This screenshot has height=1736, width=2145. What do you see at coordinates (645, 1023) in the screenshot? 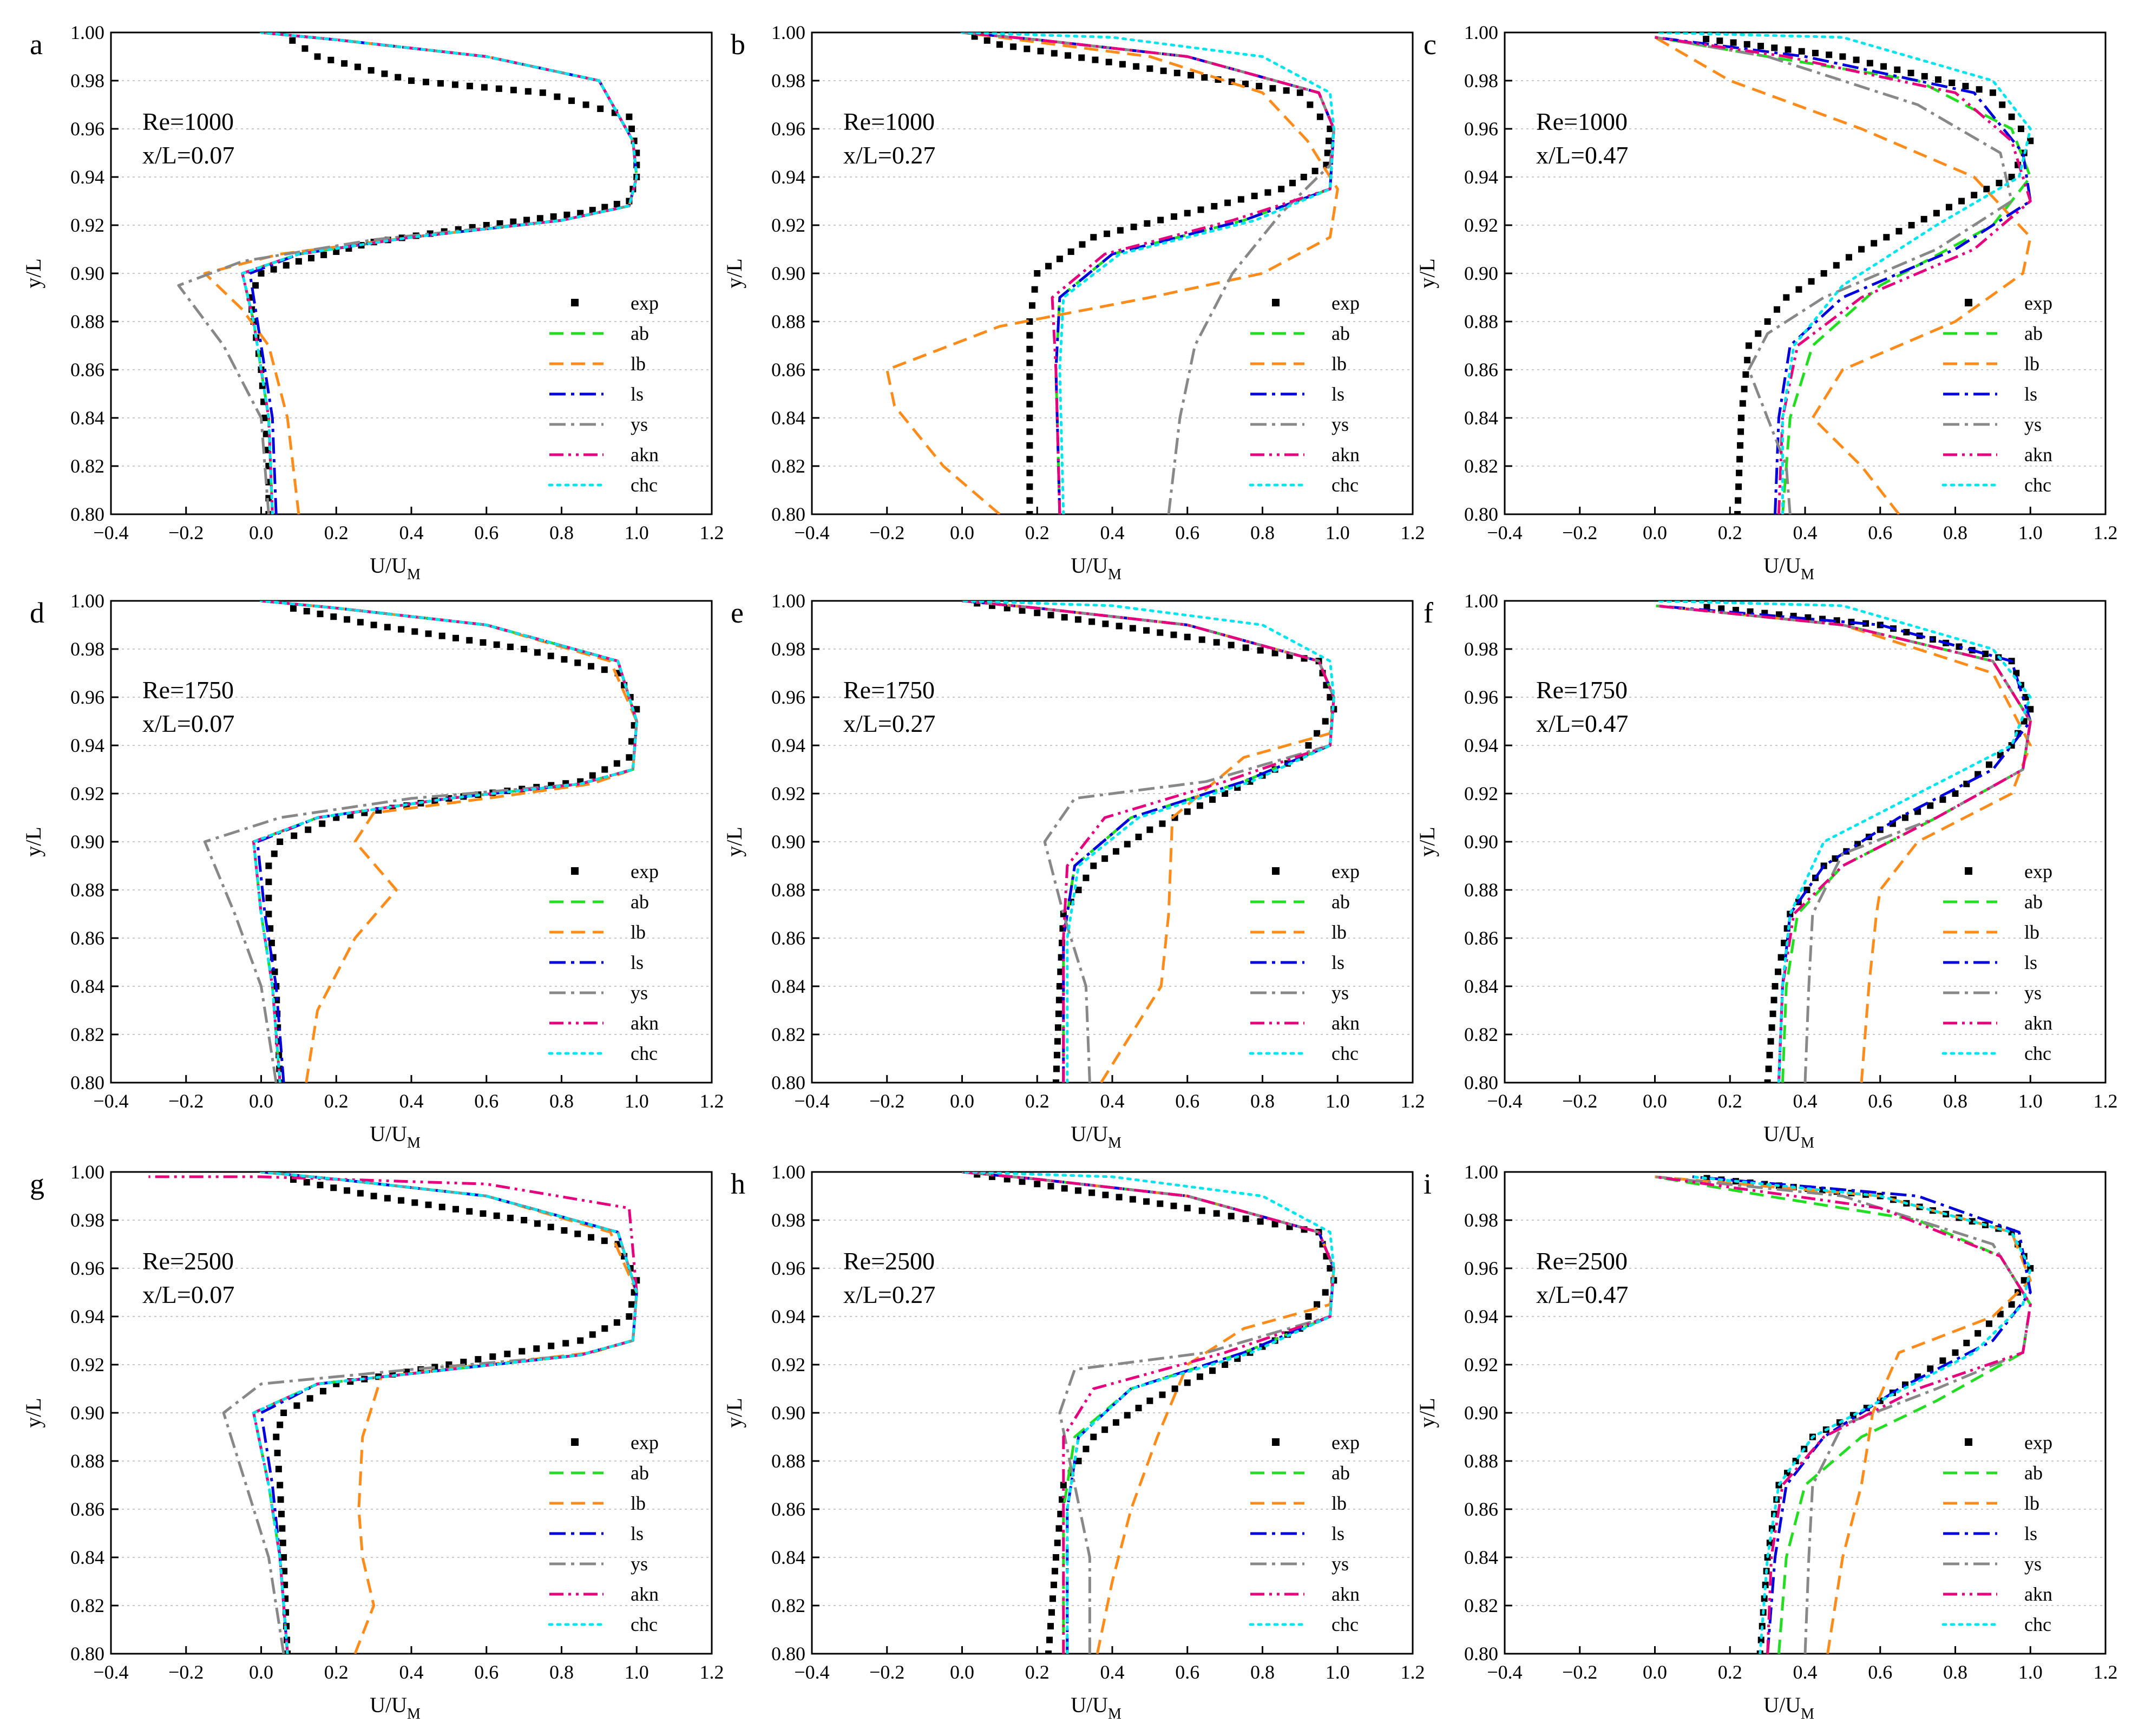
I see `legend-label-akn: akn` at bounding box center [645, 1023].